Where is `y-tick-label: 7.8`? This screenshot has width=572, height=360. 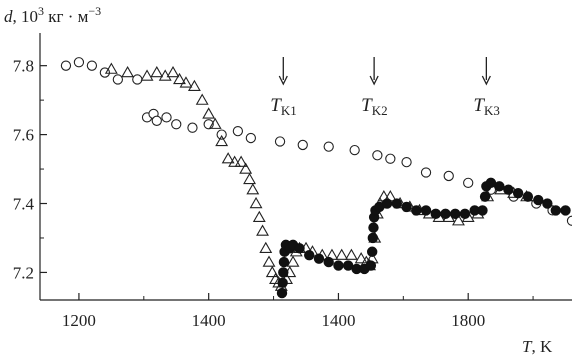
y-tick-label: 7.8 is located at coordinates (23, 66).